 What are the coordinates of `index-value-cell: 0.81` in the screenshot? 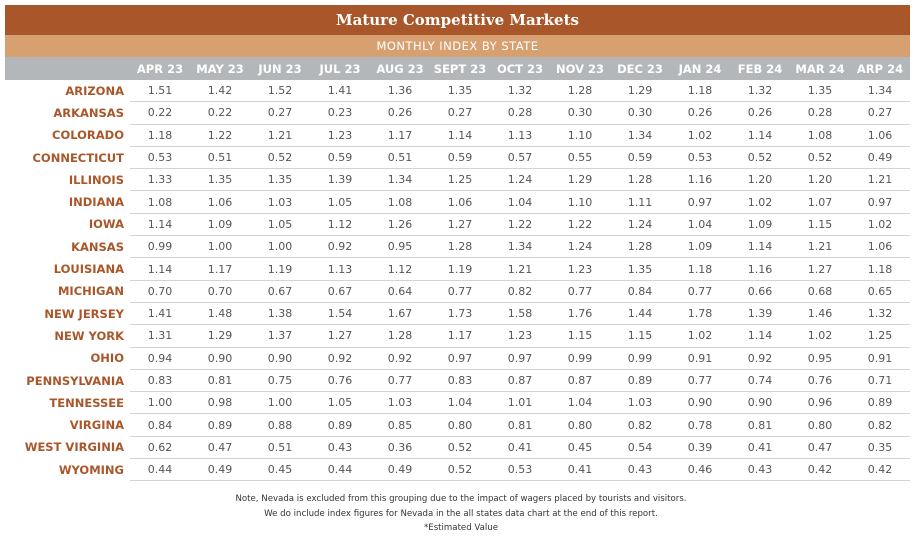 It's located at (220, 381).